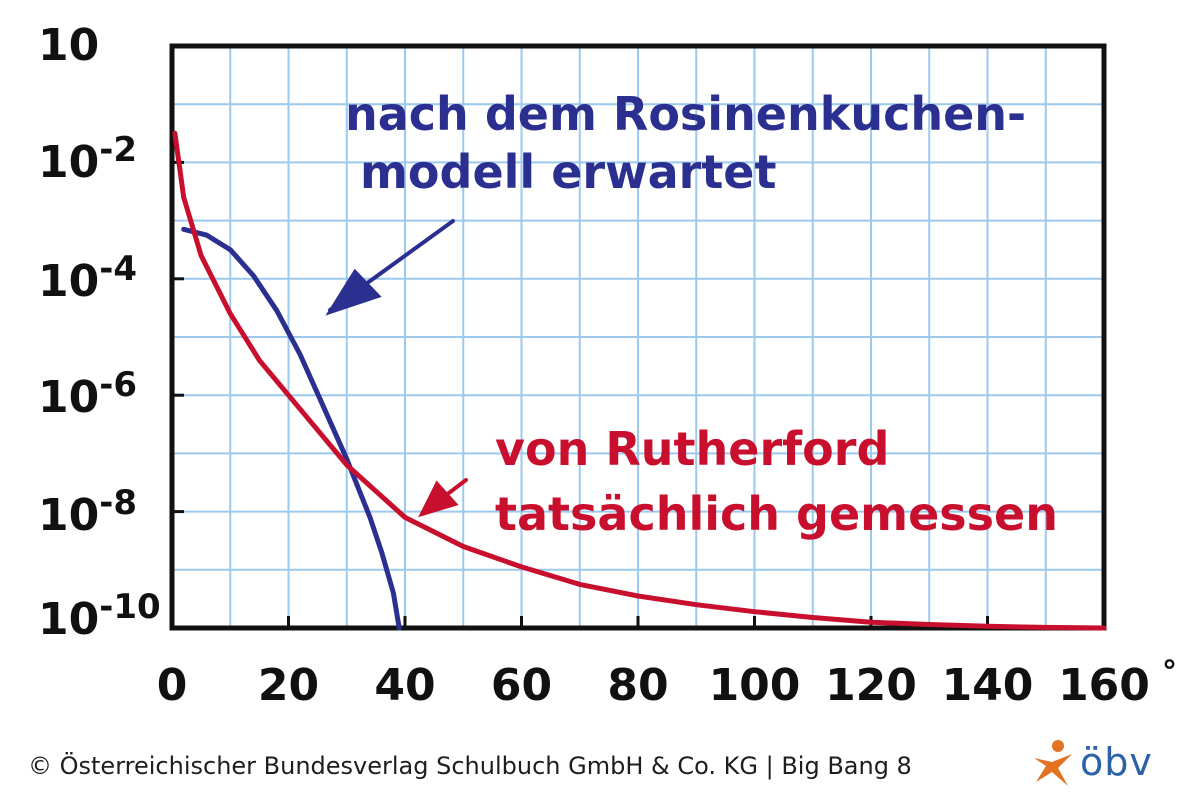 The width and height of the screenshot is (1200, 803). Describe the element at coordinates (288, 685) in the screenshot. I see `x-tick-label-20: 20` at that location.